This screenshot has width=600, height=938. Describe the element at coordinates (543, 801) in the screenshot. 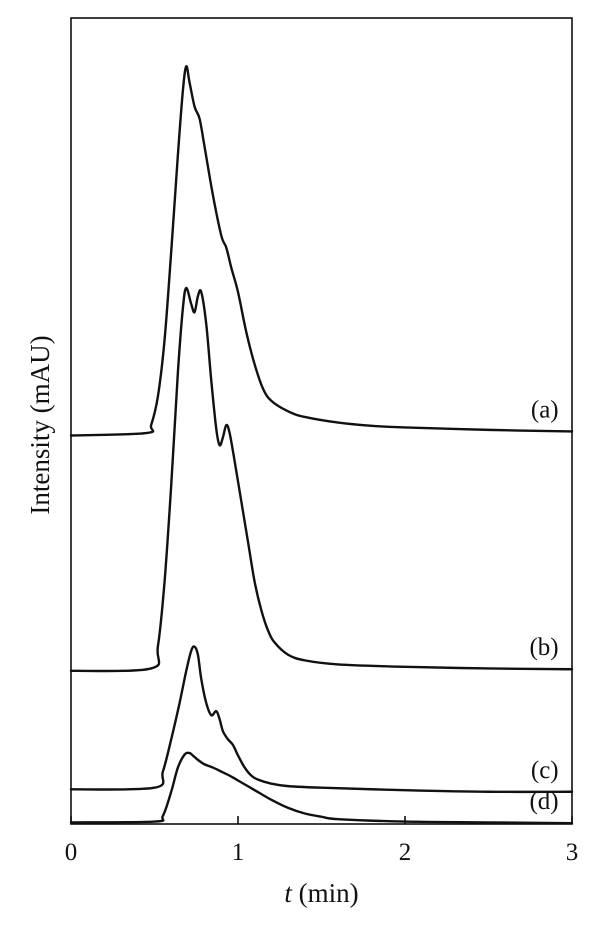

I see `series-label-d: (d)` at that location.